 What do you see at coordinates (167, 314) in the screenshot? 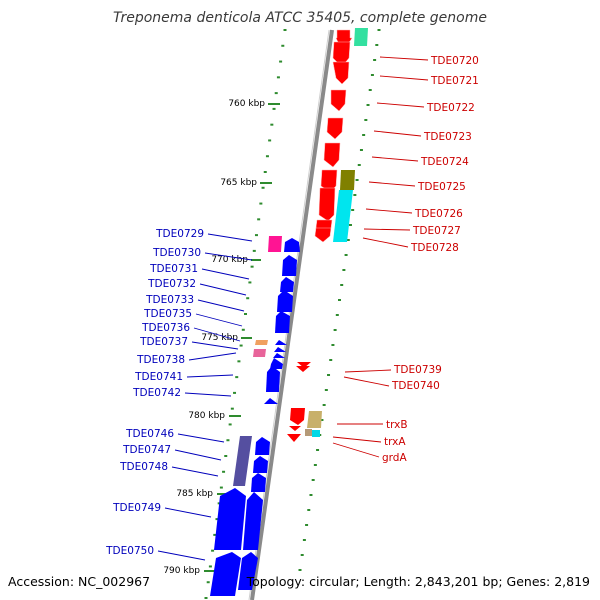
I see `label-TDE0735: TDE0735` at bounding box center [167, 314].